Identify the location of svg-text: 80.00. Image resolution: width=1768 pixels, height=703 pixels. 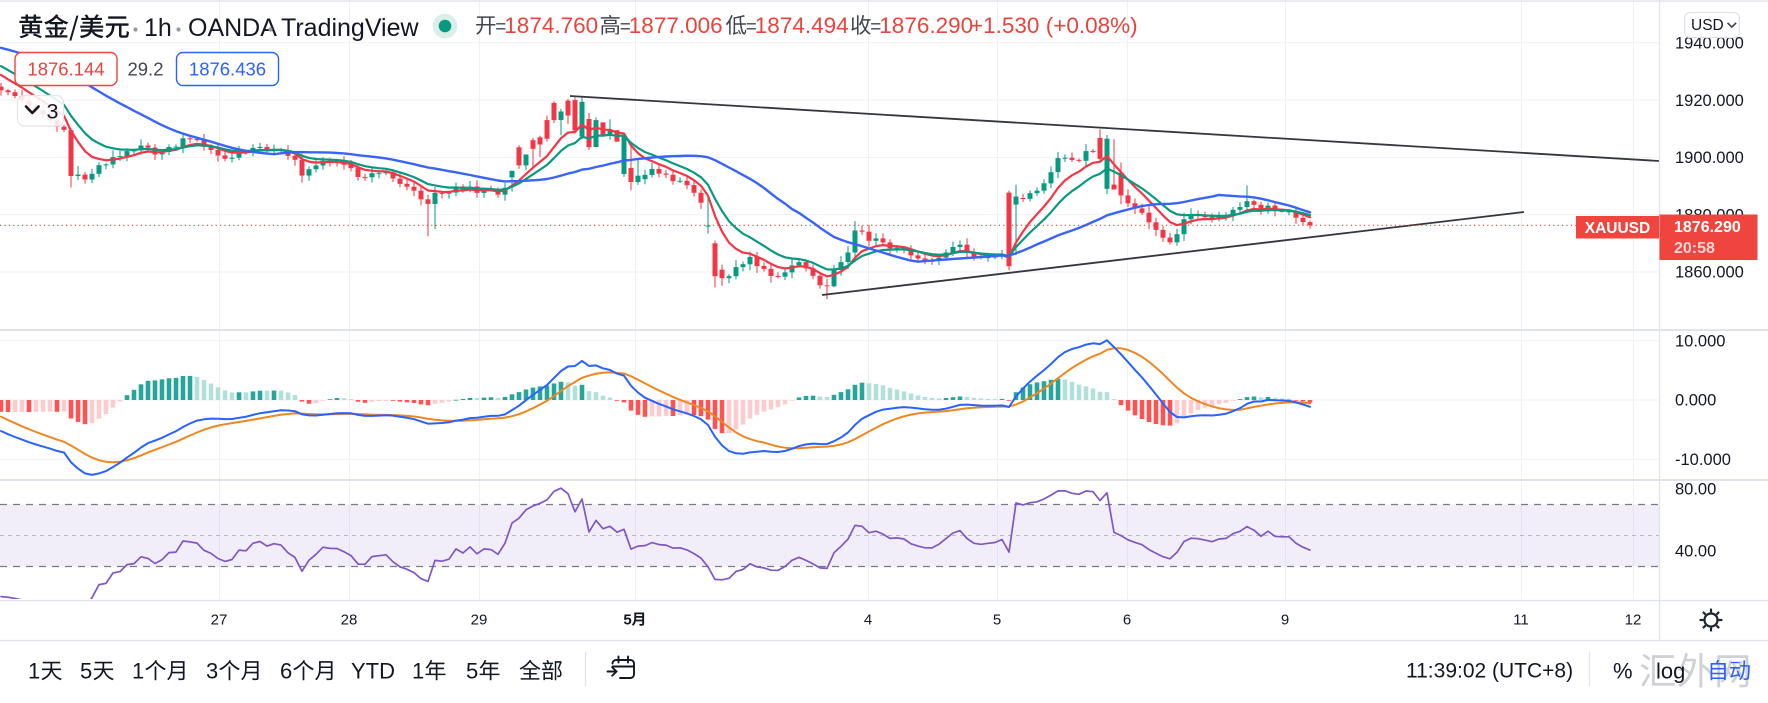
(1695, 490).